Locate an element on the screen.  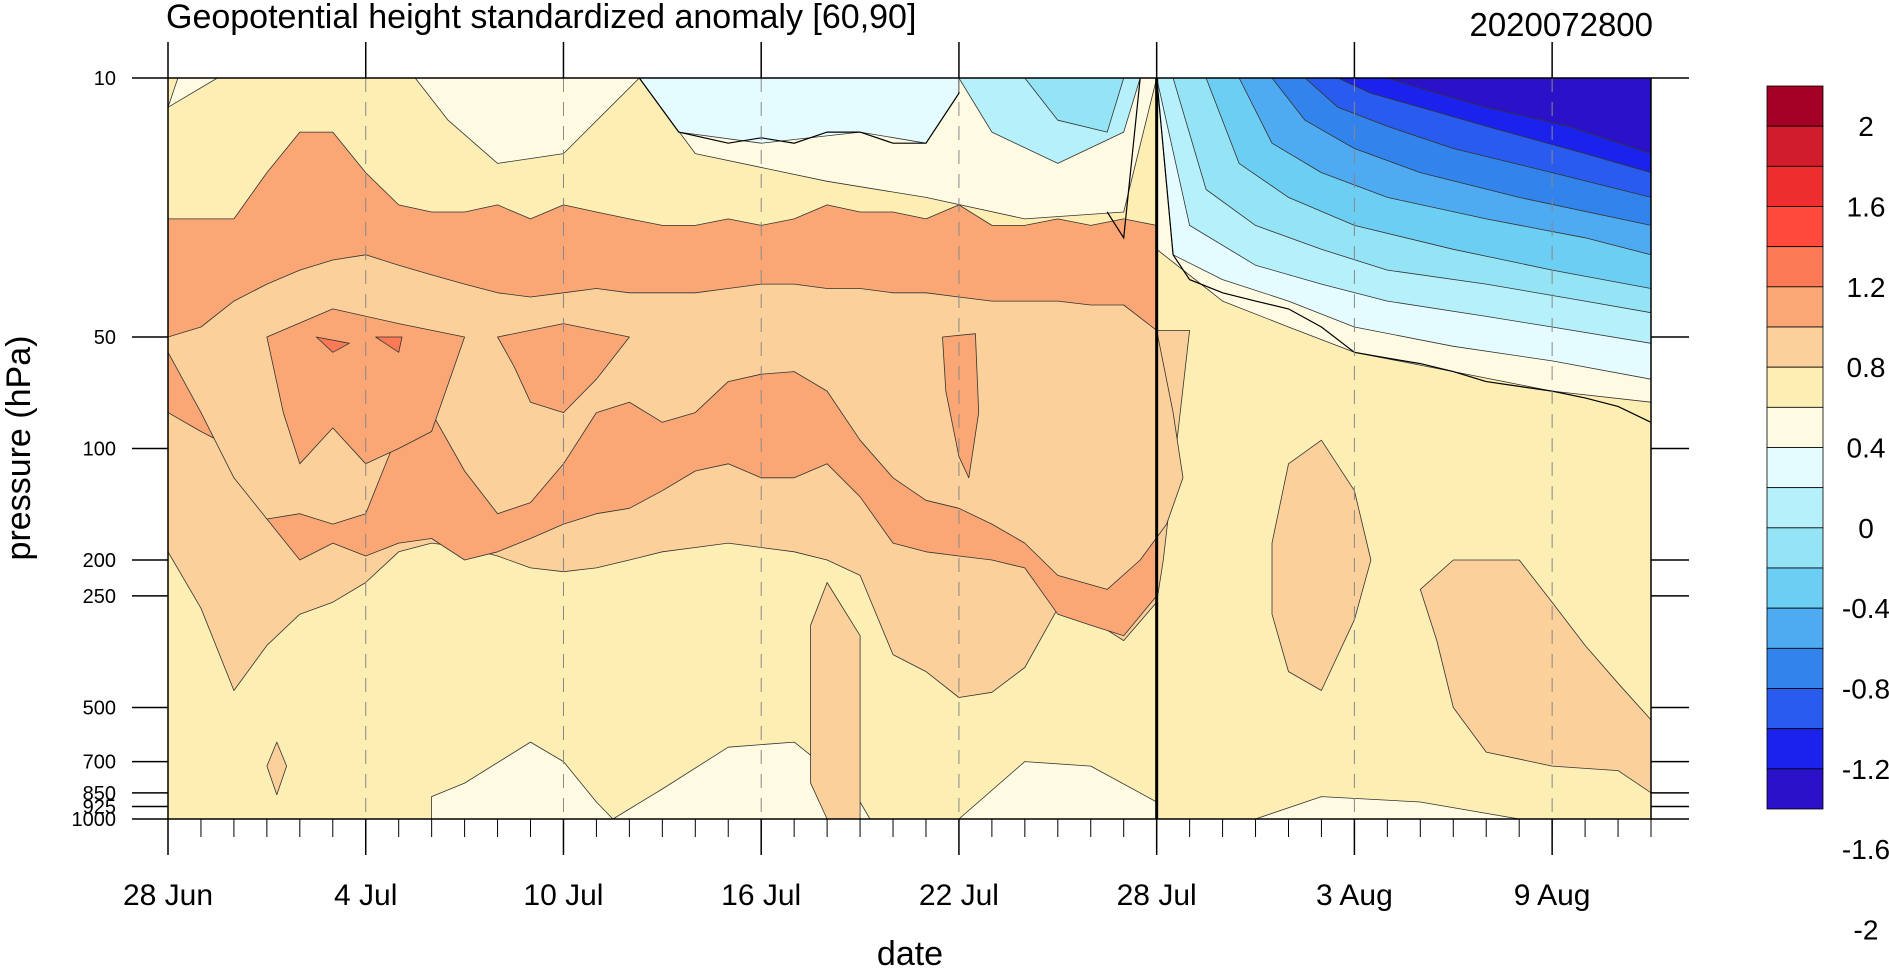
y-tick-label: 10 is located at coordinates (105, 79).